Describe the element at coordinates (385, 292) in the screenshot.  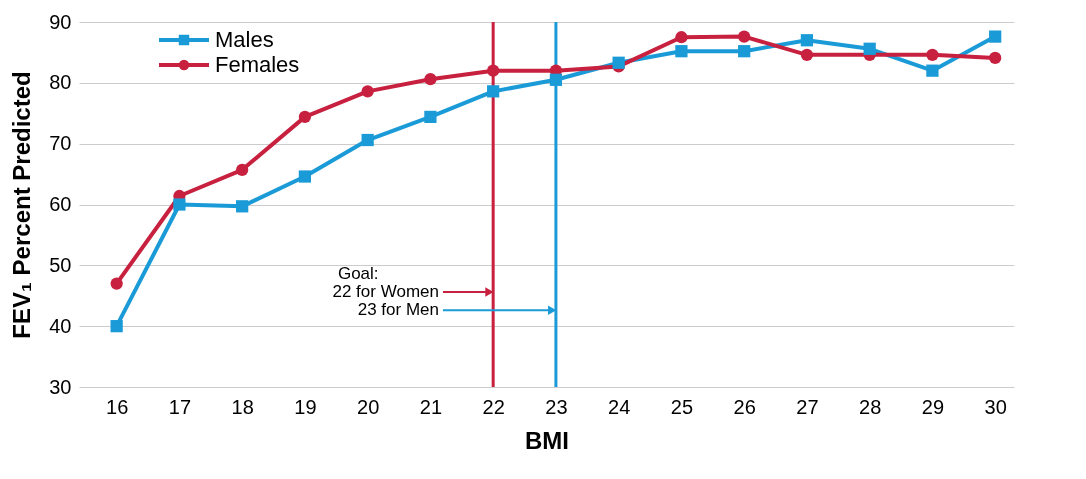
I see `ref-line-label: 22 for Women` at that location.